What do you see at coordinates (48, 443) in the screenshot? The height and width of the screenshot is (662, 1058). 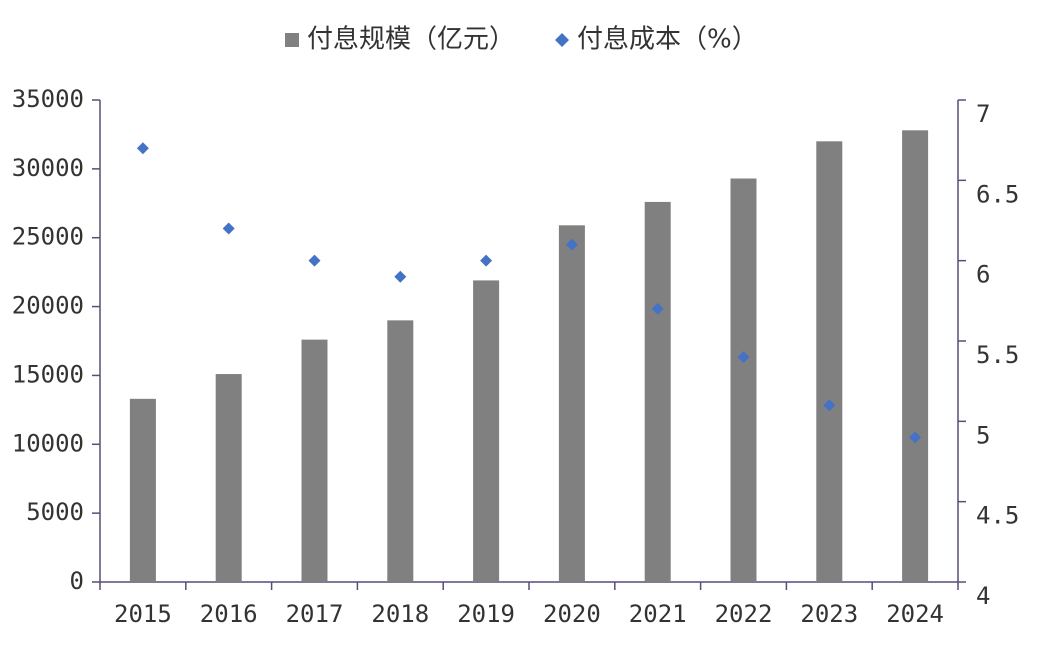 I see `y-tick-label: 10000` at bounding box center [48, 443].